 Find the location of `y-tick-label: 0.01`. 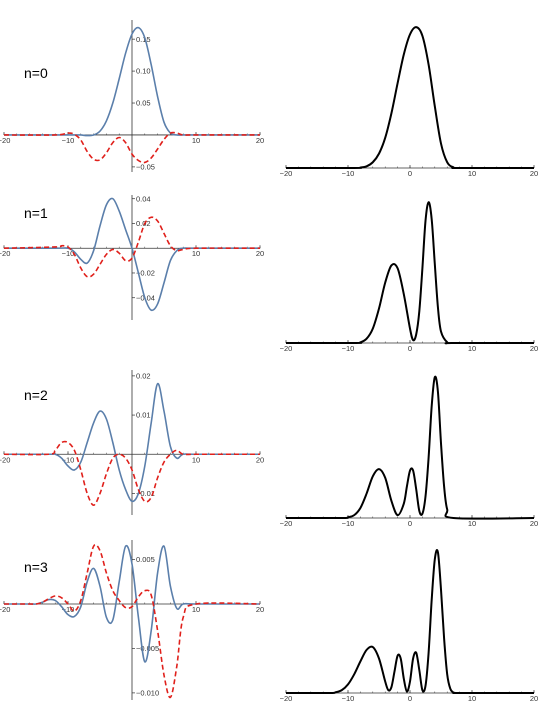

y-tick-label: 0.01 is located at coordinates (143, 415).